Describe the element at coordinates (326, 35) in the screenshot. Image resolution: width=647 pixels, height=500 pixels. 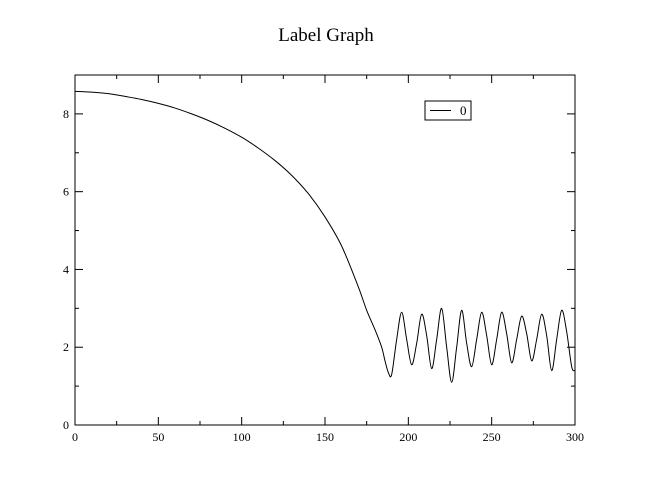
I see `chart-title: Label Graph` at that location.